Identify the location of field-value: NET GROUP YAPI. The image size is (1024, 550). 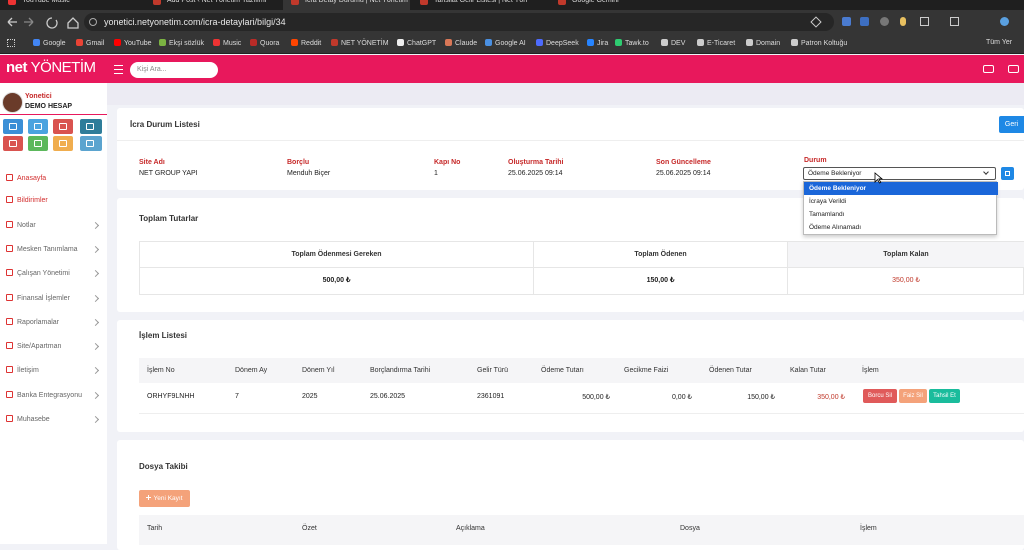
(168, 173).